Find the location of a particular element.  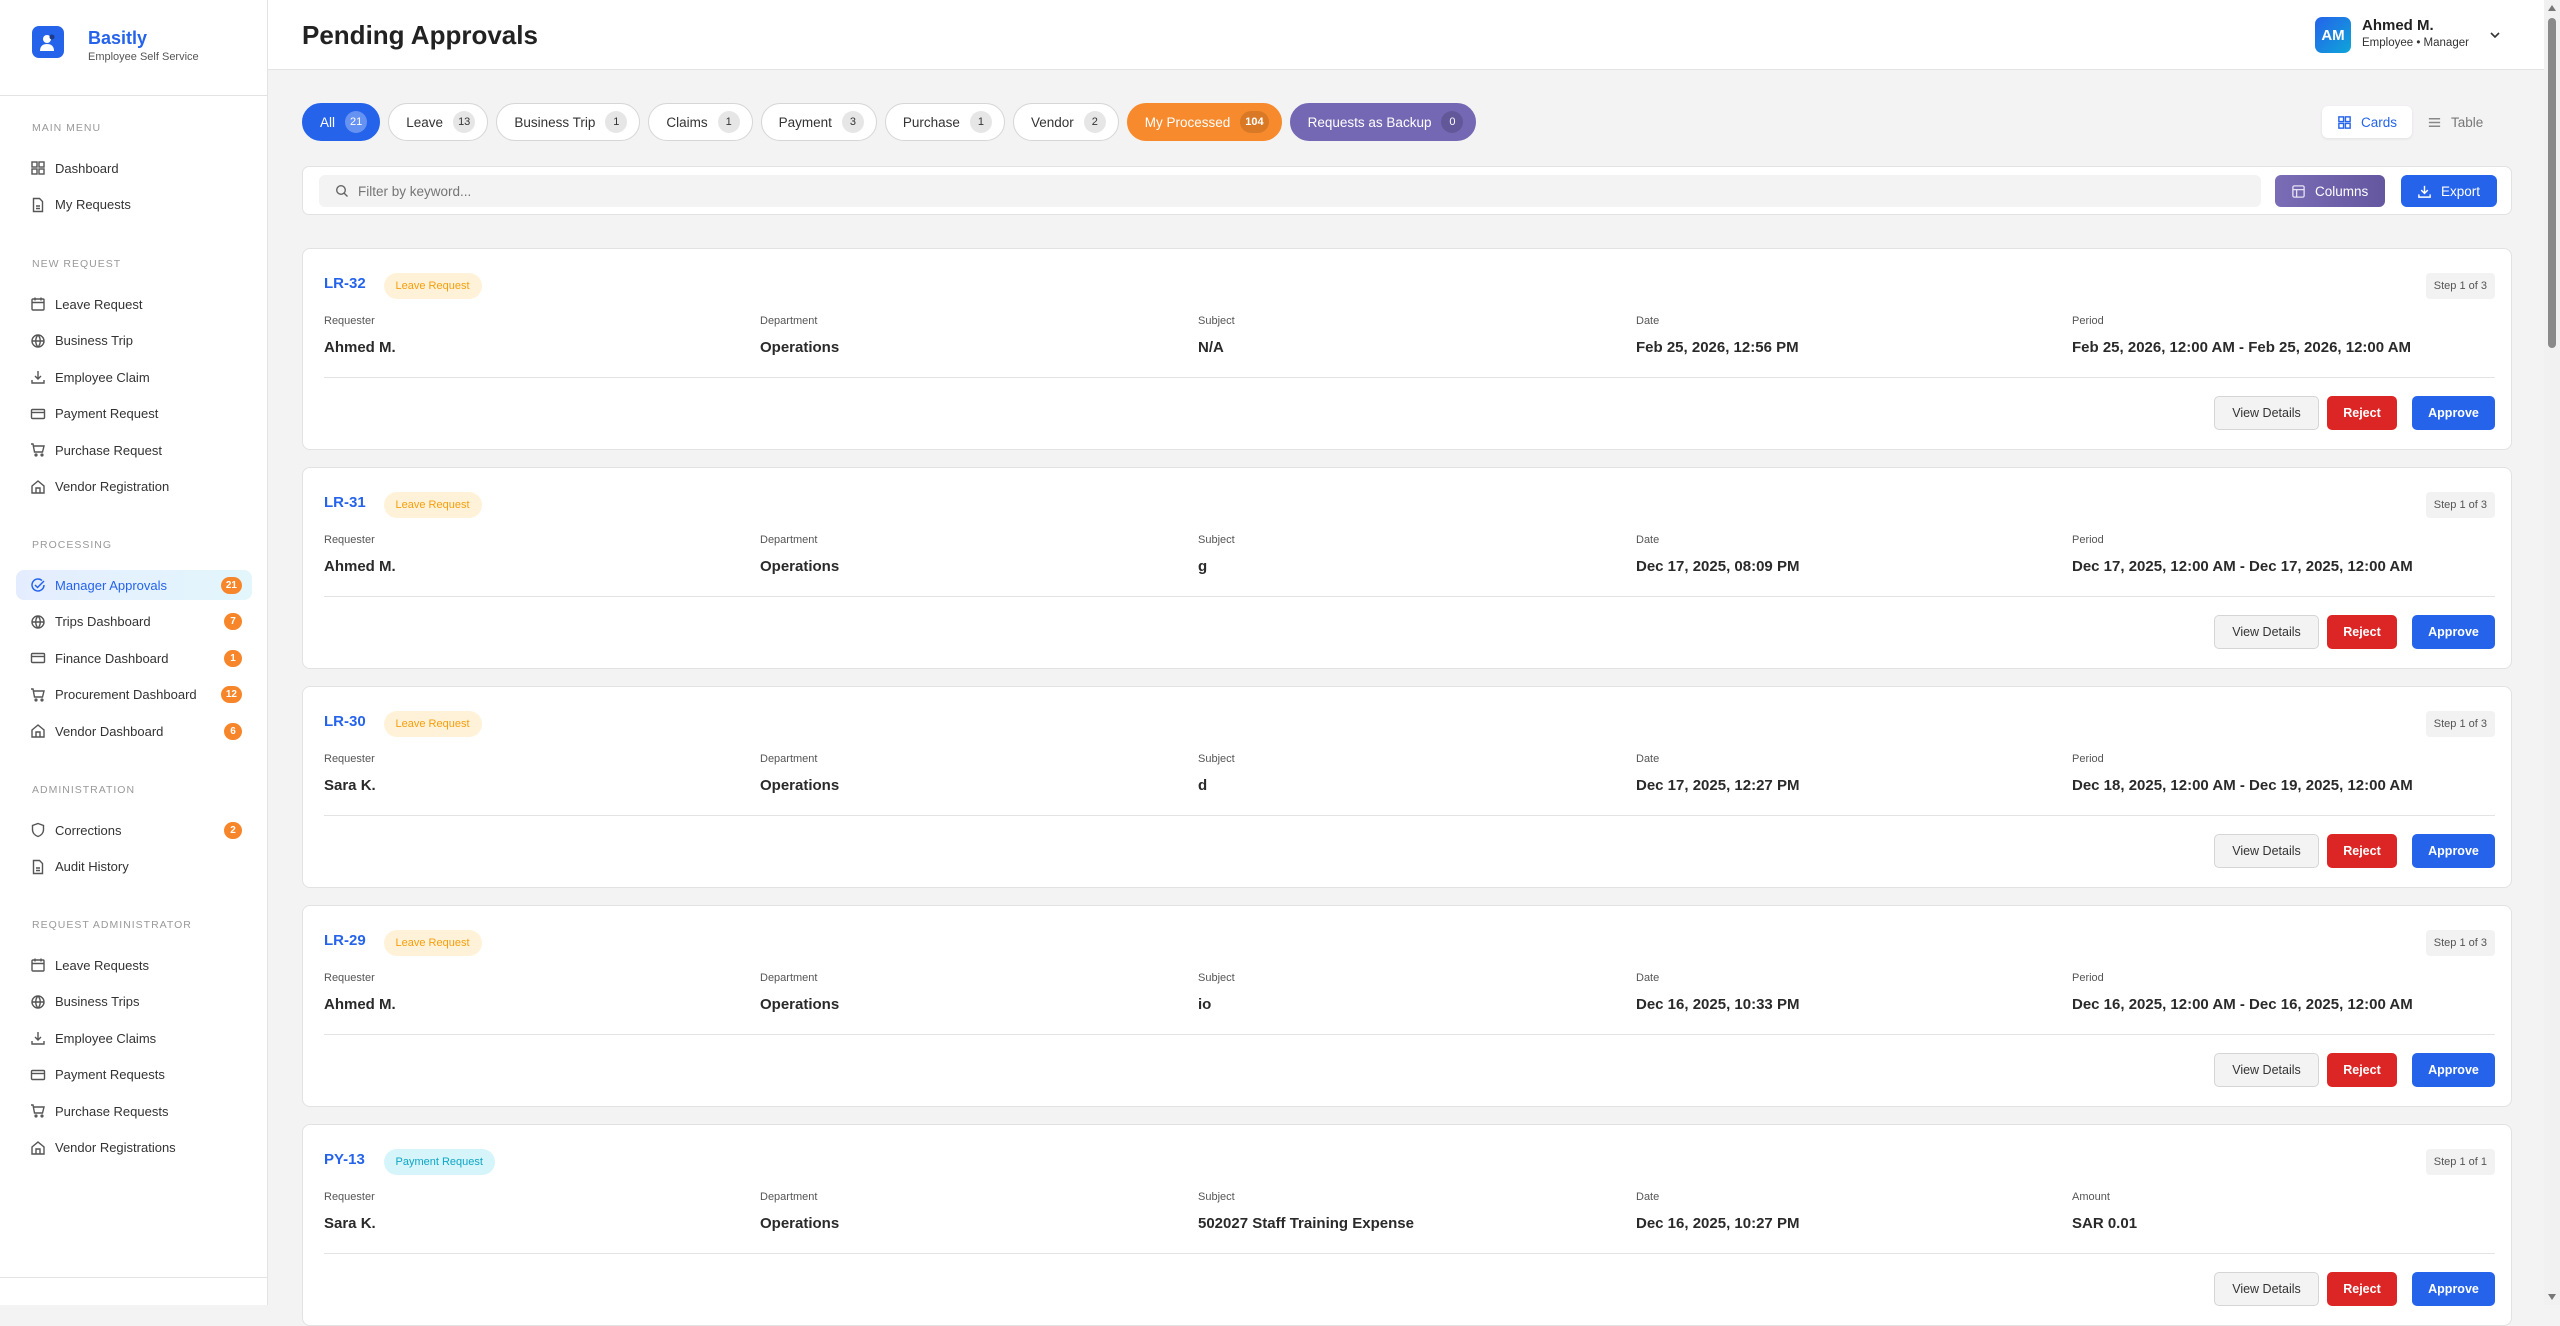

sidebar-item-vendor-registration: Vendor Registration is located at coordinates (134, 487).